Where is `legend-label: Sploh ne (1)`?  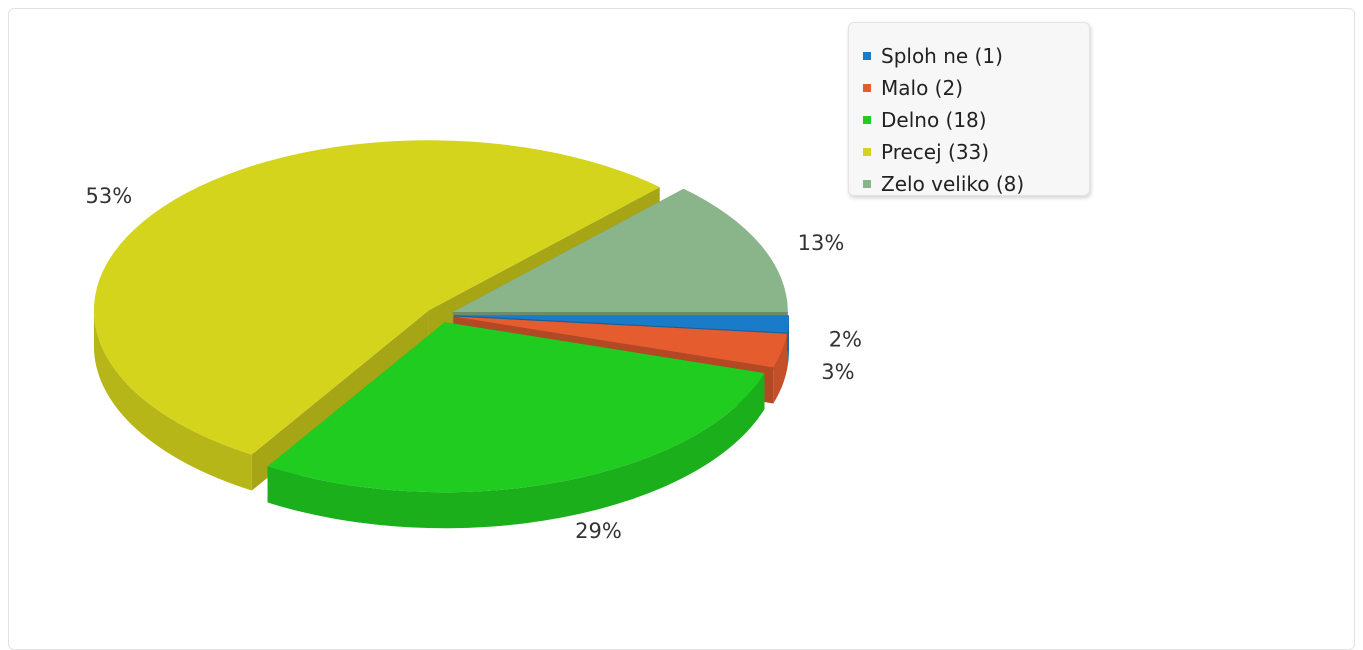 legend-label: Sploh ne (1) is located at coordinates (942, 56).